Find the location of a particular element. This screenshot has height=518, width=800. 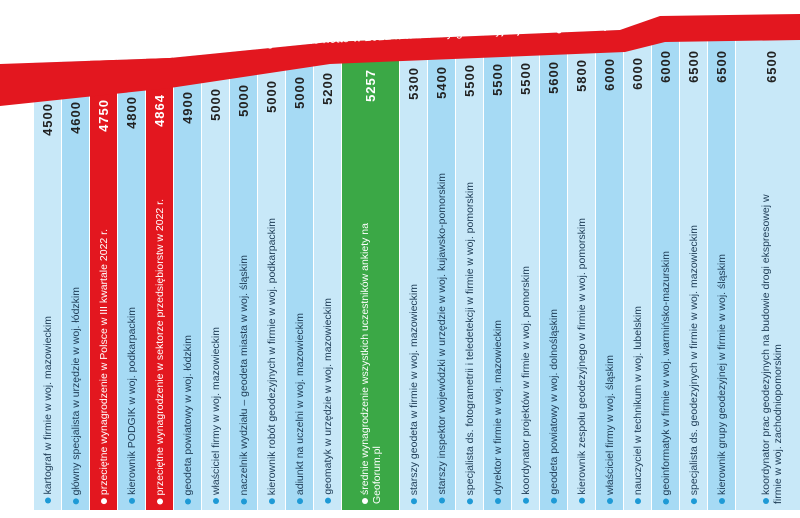

bar-label-text: adiunkt na uczelni w woj. mazowieckim is located at coordinates (299, 403).